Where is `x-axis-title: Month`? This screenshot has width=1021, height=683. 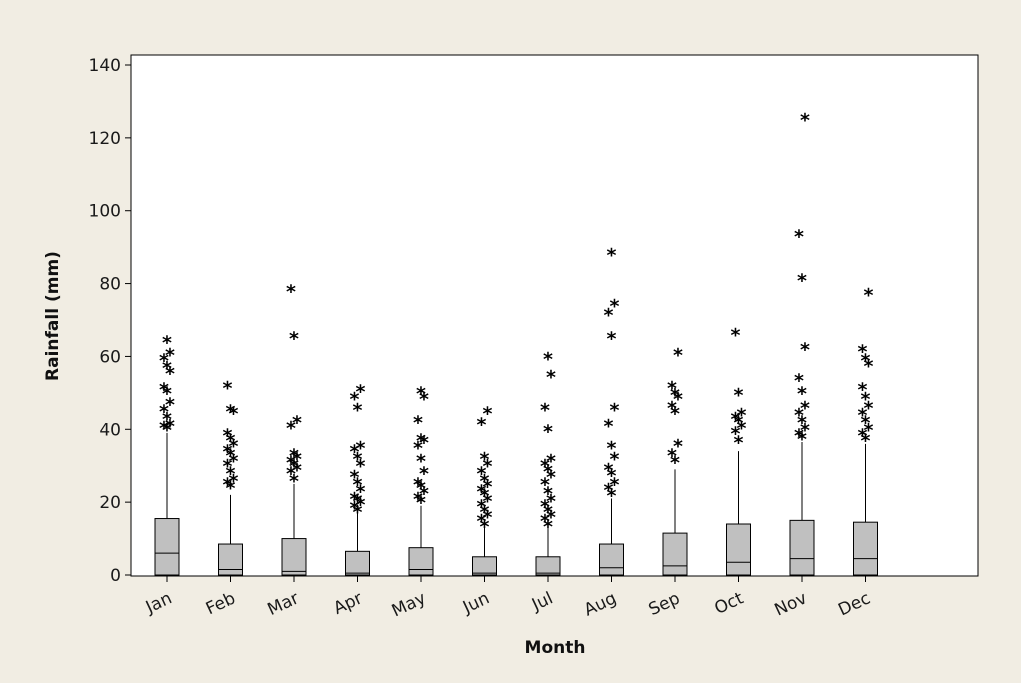
x-axis-title: Month is located at coordinates (555, 648).